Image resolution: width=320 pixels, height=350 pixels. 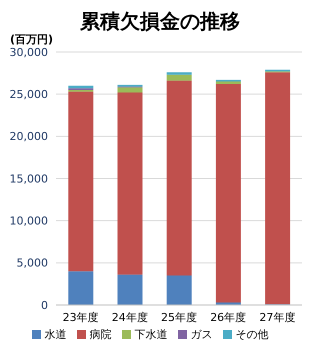 I want to click on legend-label: 下水道, so click(x=151, y=334).